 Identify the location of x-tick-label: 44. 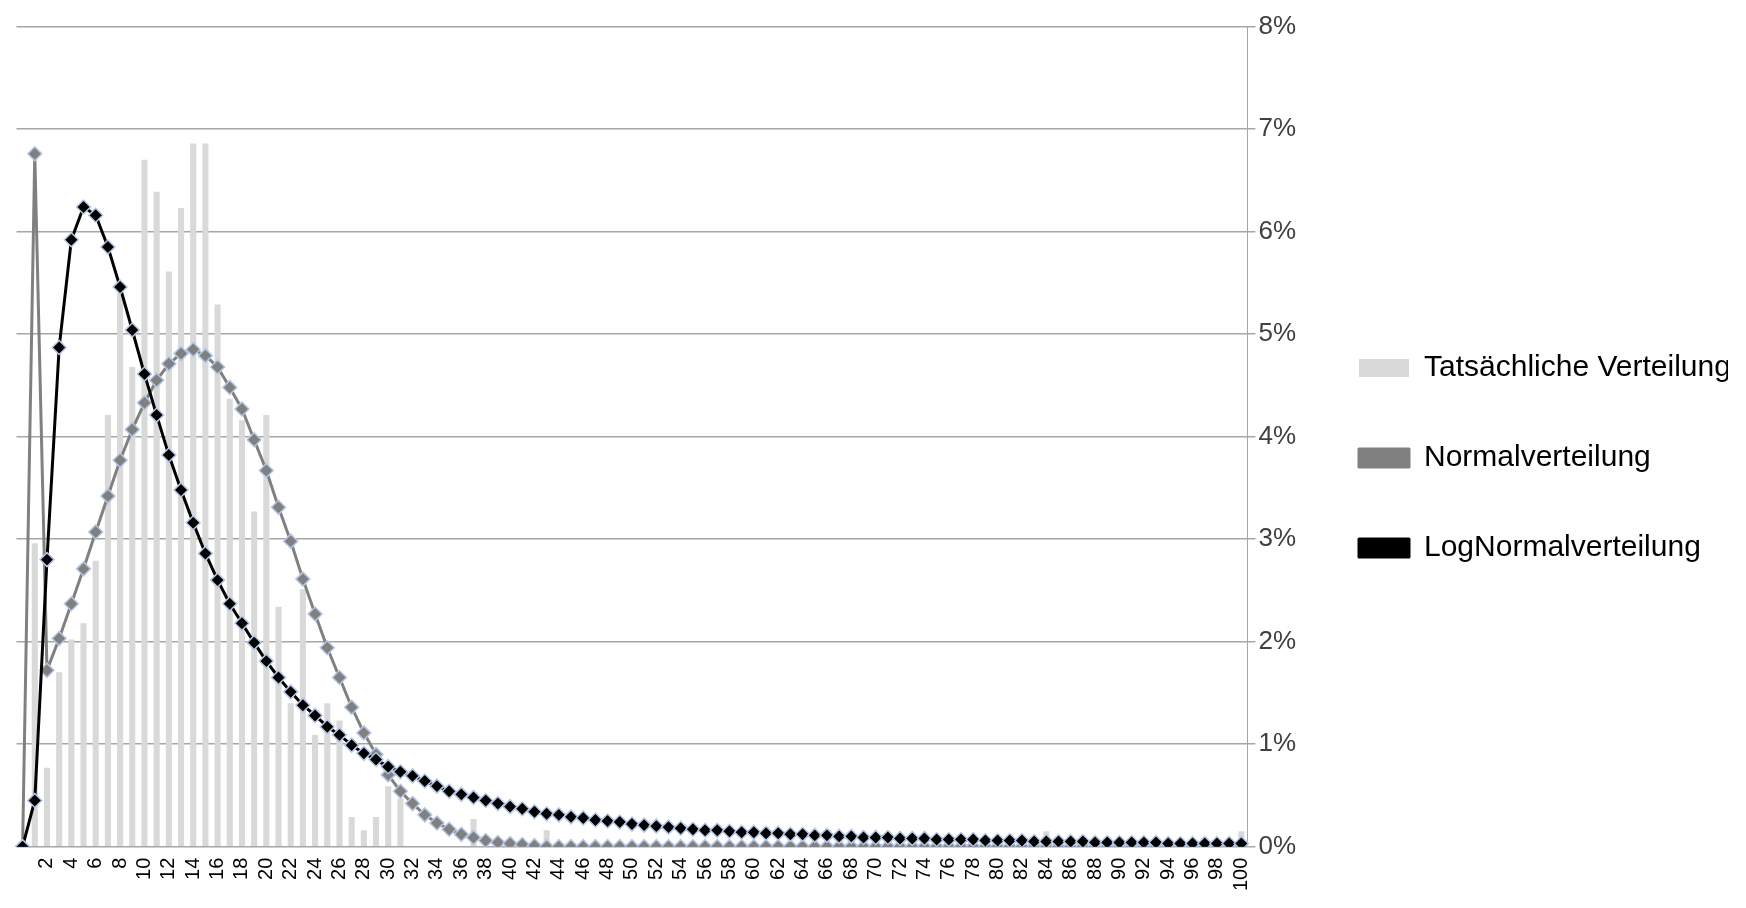
(557, 868).